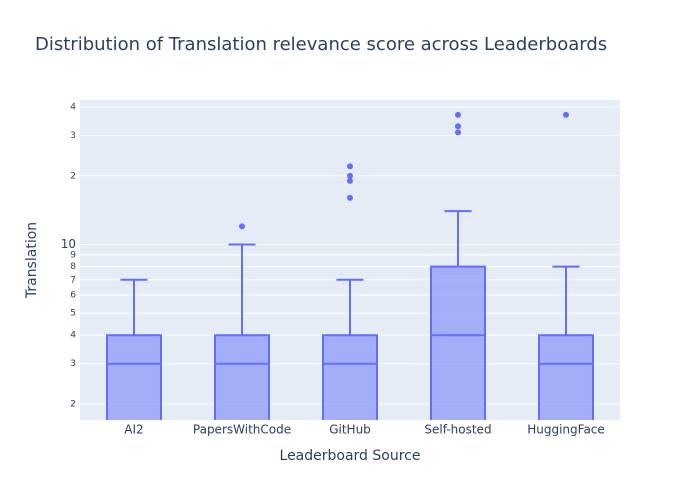 Image resolution: width=700 pixels, height=500 pixels. What do you see at coordinates (133, 430) in the screenshot?
I see `x-tick-label: AI2` at bounding box center [133, 430].